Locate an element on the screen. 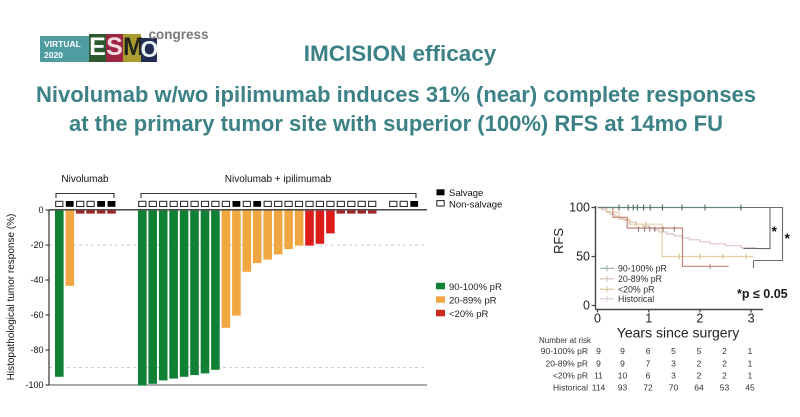  svg-text: -20 is located at coordinates (36, 245).